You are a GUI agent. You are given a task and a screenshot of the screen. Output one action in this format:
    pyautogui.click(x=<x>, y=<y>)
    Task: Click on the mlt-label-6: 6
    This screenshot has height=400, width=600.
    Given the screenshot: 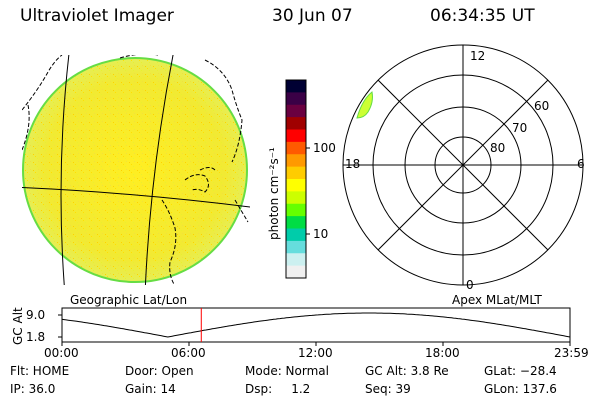 What is the action you would take?
    pyautogui.click(x=581, y=164)
    